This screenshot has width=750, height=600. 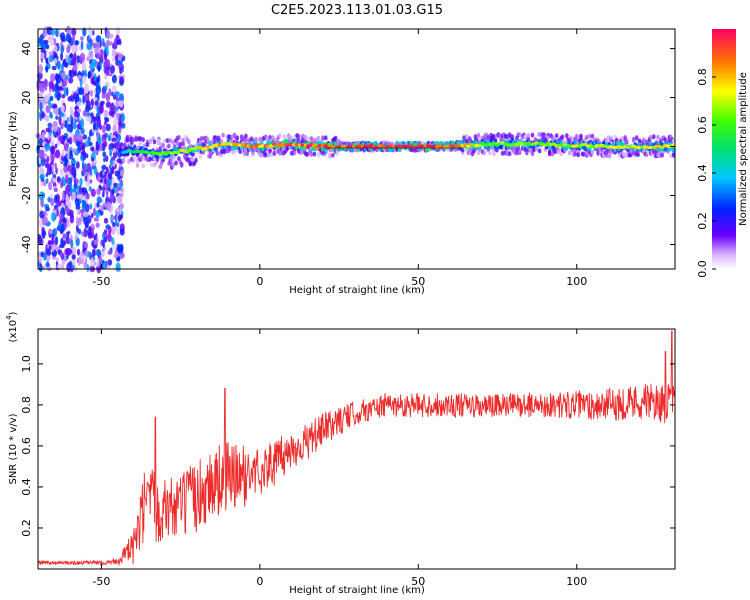 I want to click on snr-x-tick-label: 100, so click(x=576, y=581).